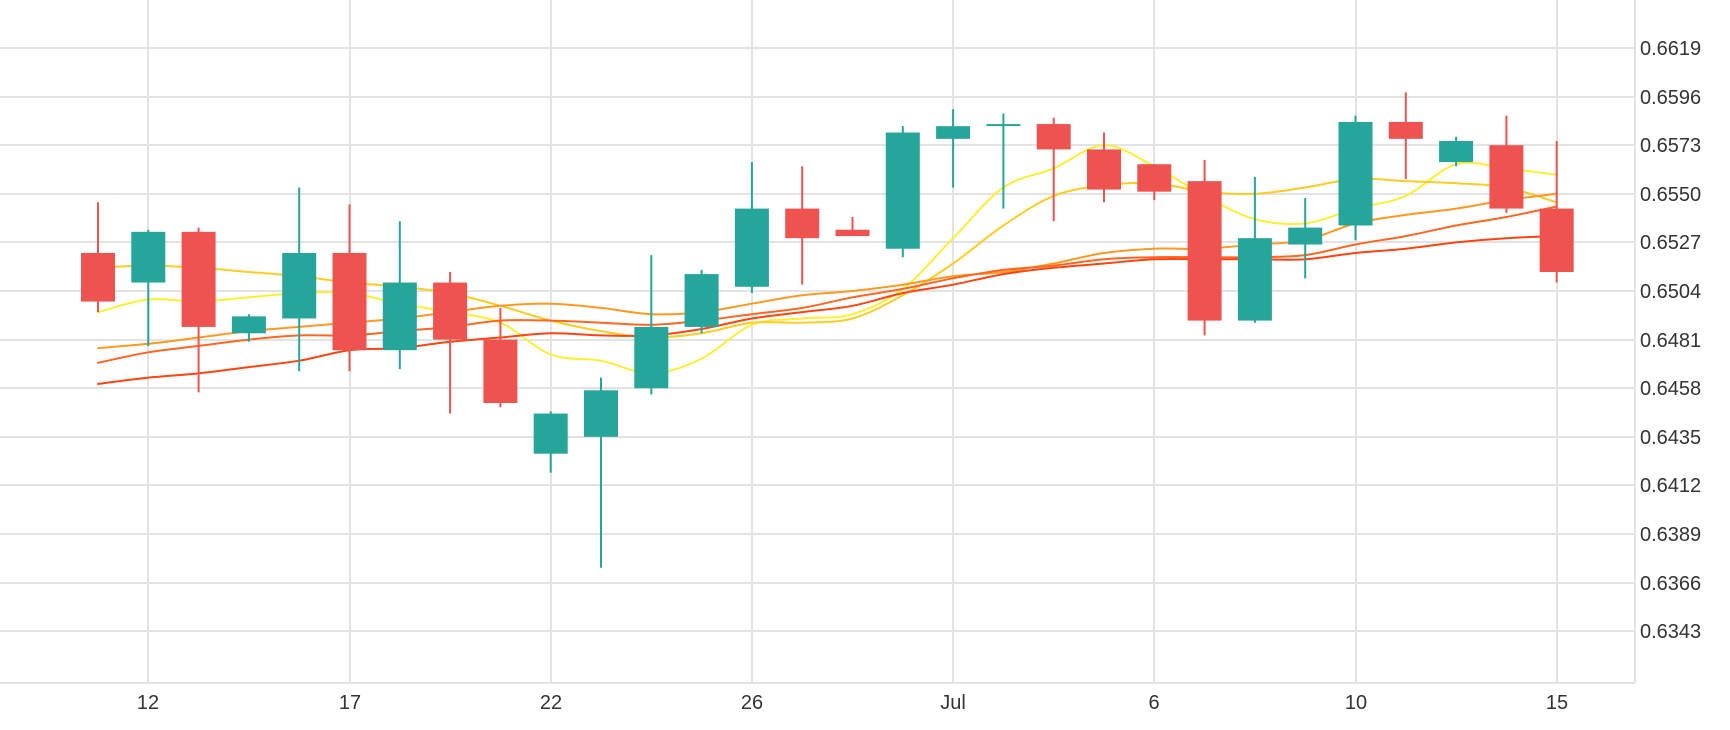  What do you see at coordinates (1670, 486) in the screenshot?
I see `y-tick-label: 0.6412` at bounding box center [1670, 486].